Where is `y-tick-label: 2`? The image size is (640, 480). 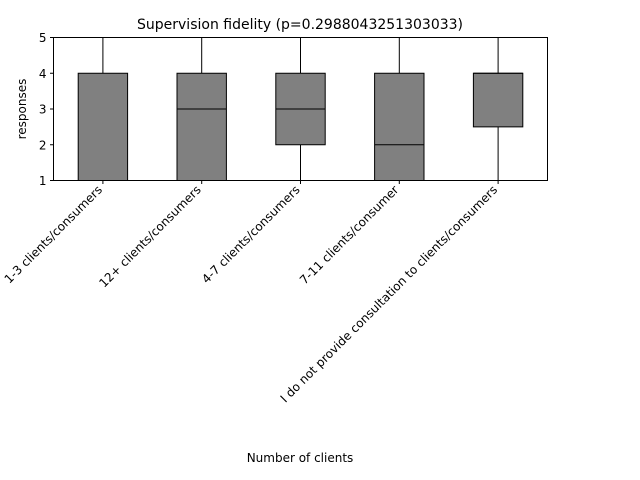 y-tick-label: 2 is located at coordinates (43, 145).